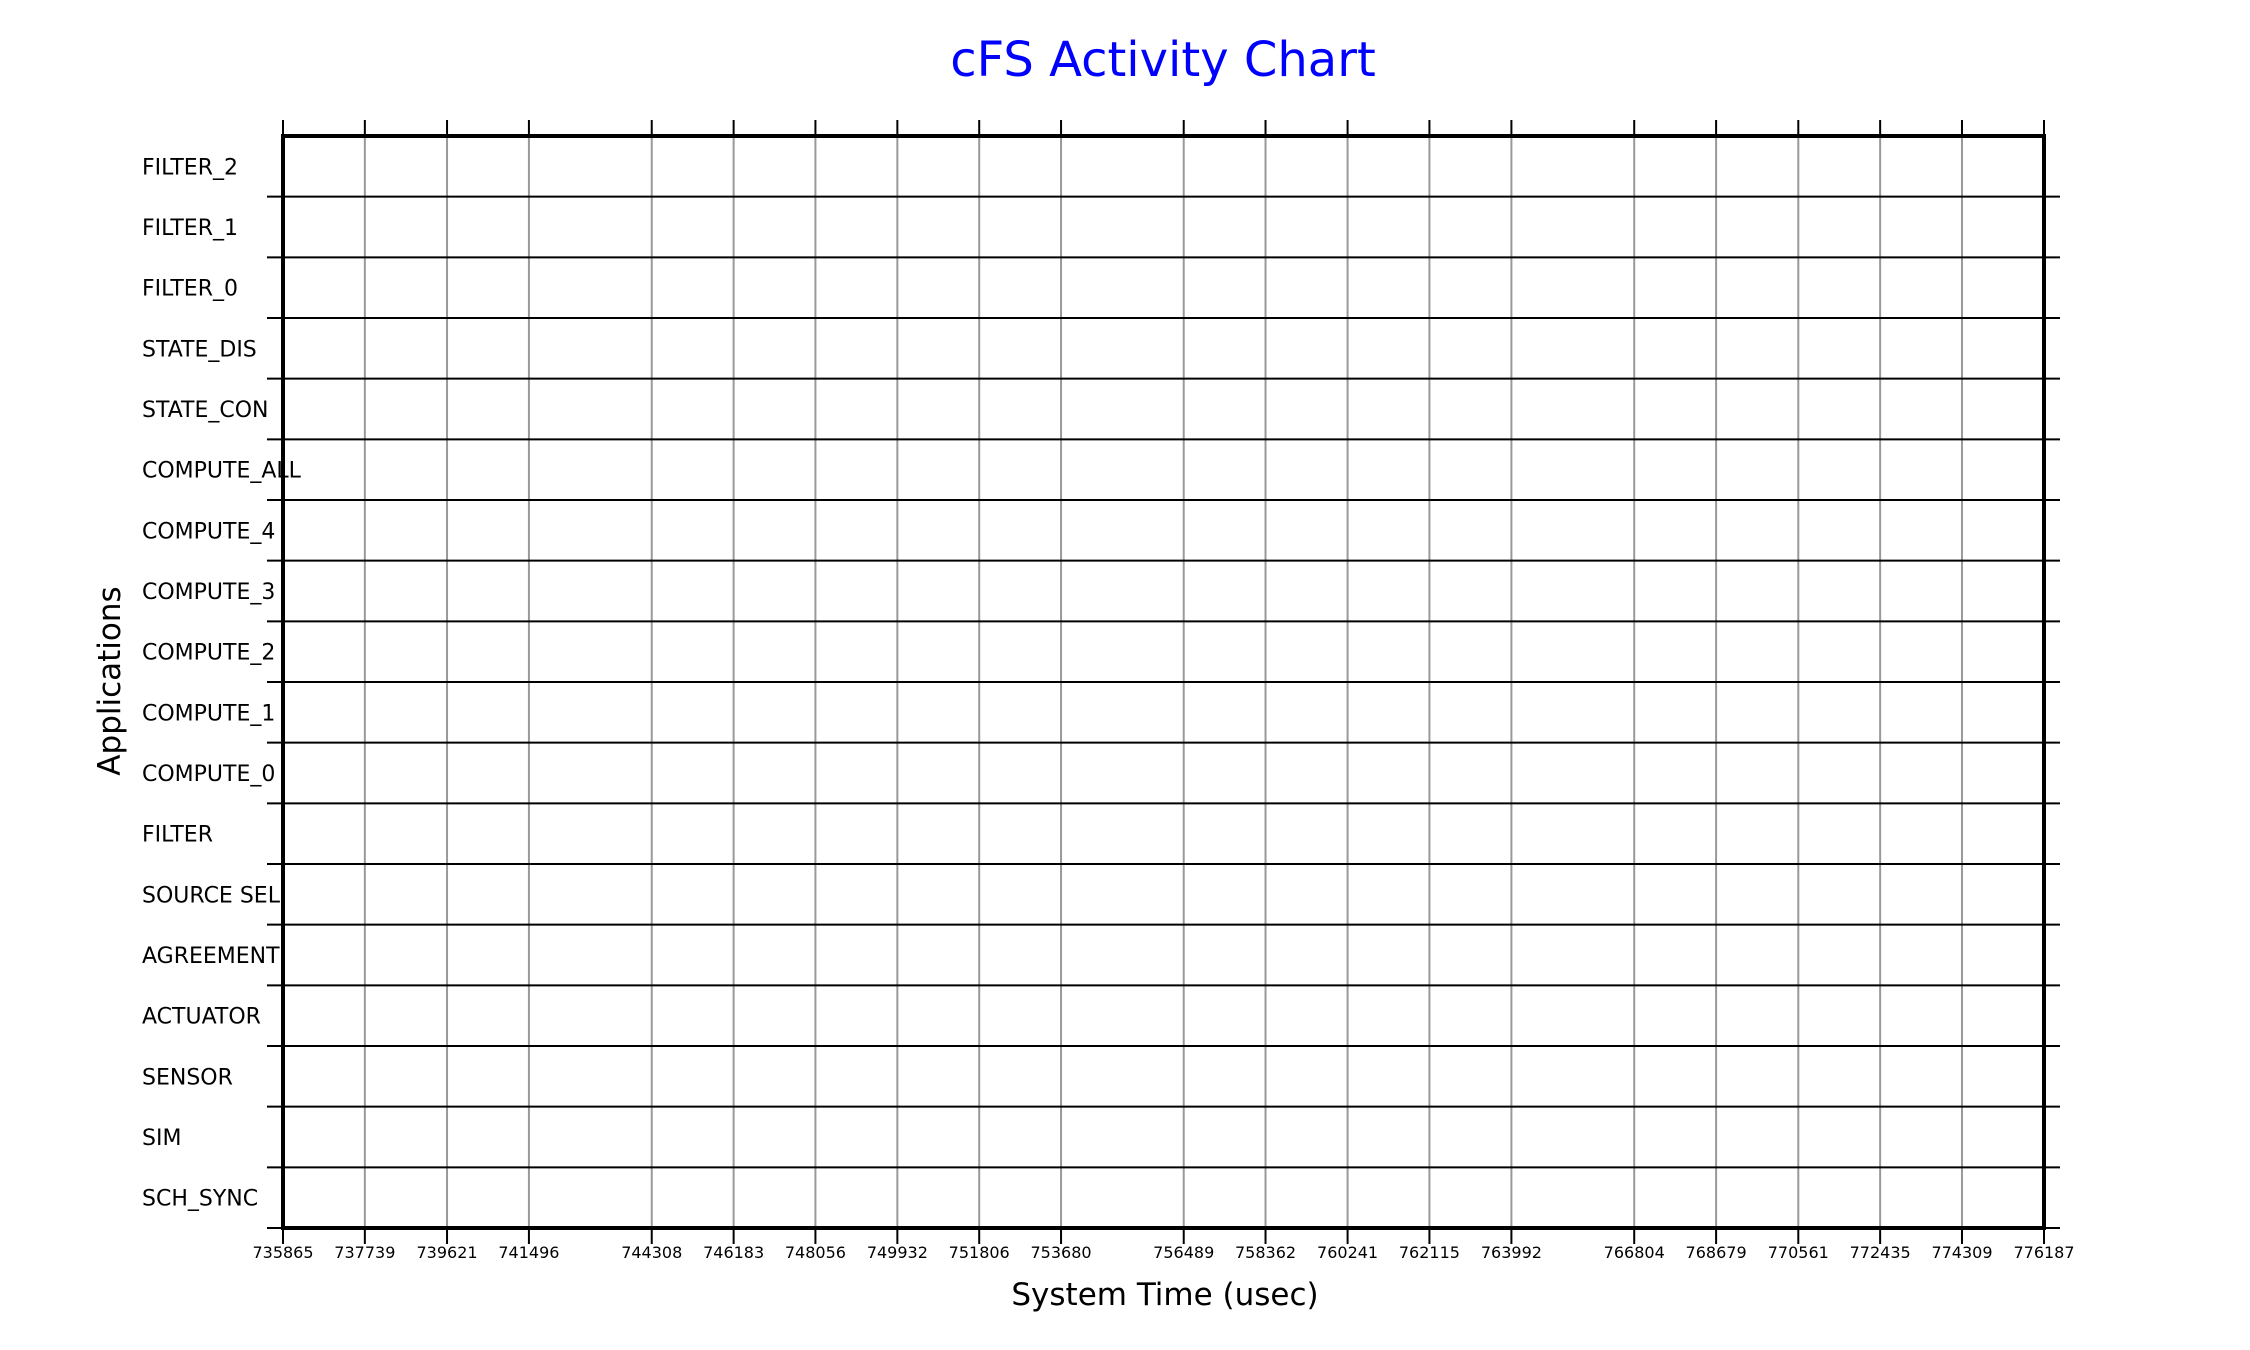 This screenshot has width=2250, height=1350. Describe the element at coordinates (200, 1199) in the screenshot. I see `row-label: SCH_SYNC` at that location.